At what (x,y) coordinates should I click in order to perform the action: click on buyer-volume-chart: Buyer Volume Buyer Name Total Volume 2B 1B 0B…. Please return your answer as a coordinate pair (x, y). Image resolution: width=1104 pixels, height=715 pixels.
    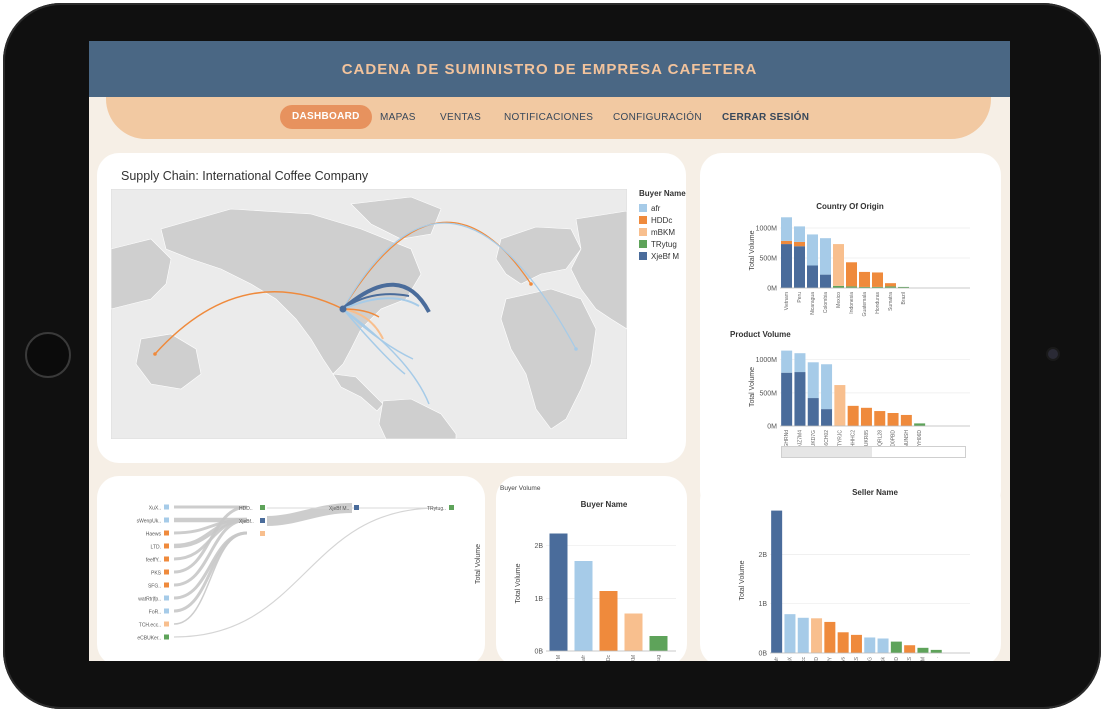
    Looking at the image, I should click on (591, 568).